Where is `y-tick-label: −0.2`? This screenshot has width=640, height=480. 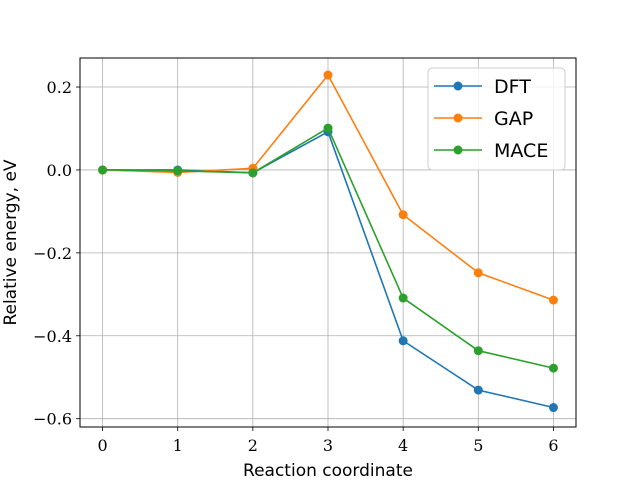 y-tick-label: −0.2 is located at coordinates (52, 253).